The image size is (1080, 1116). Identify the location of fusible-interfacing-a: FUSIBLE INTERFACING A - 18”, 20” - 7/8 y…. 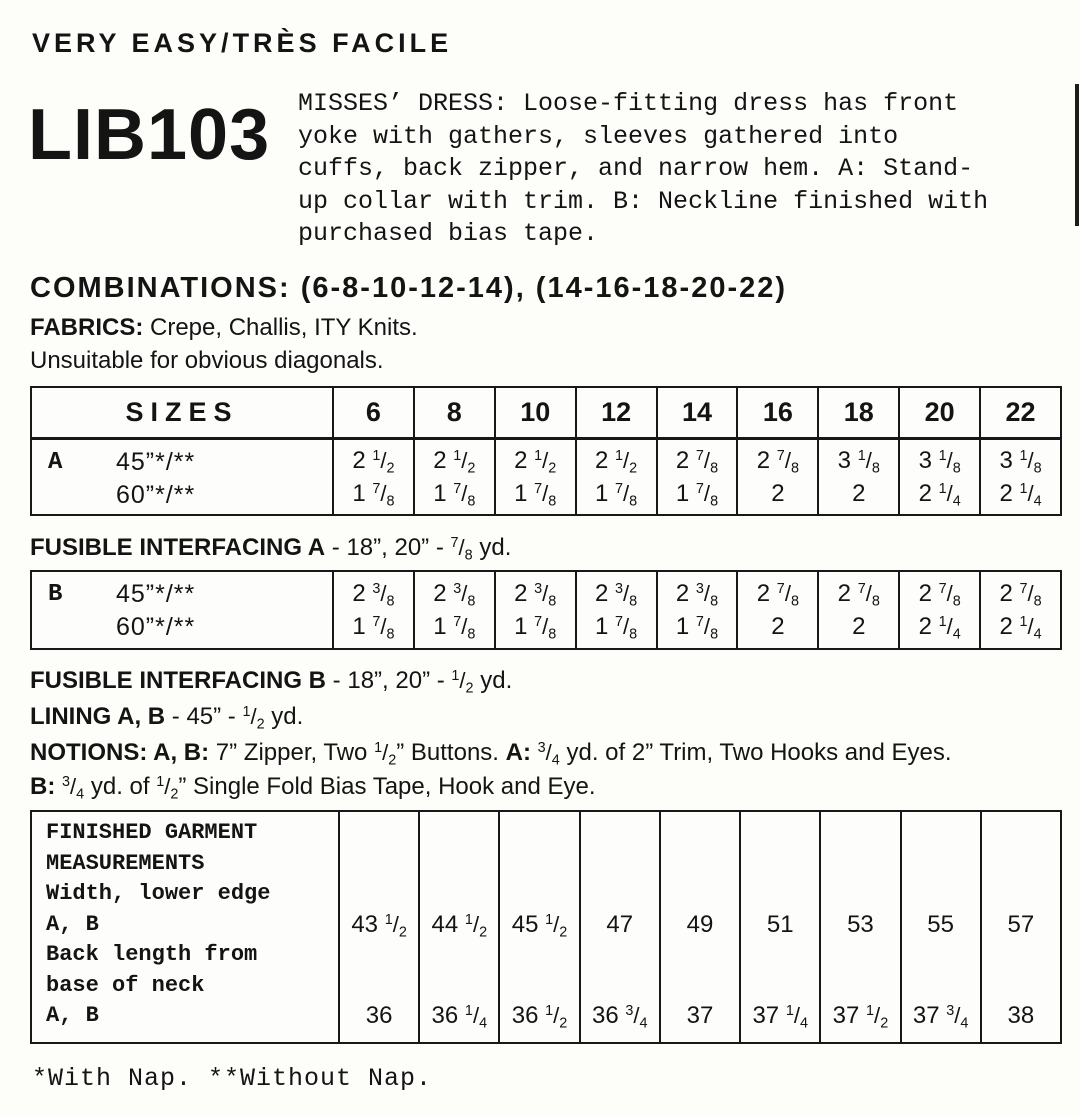
(271, 549).